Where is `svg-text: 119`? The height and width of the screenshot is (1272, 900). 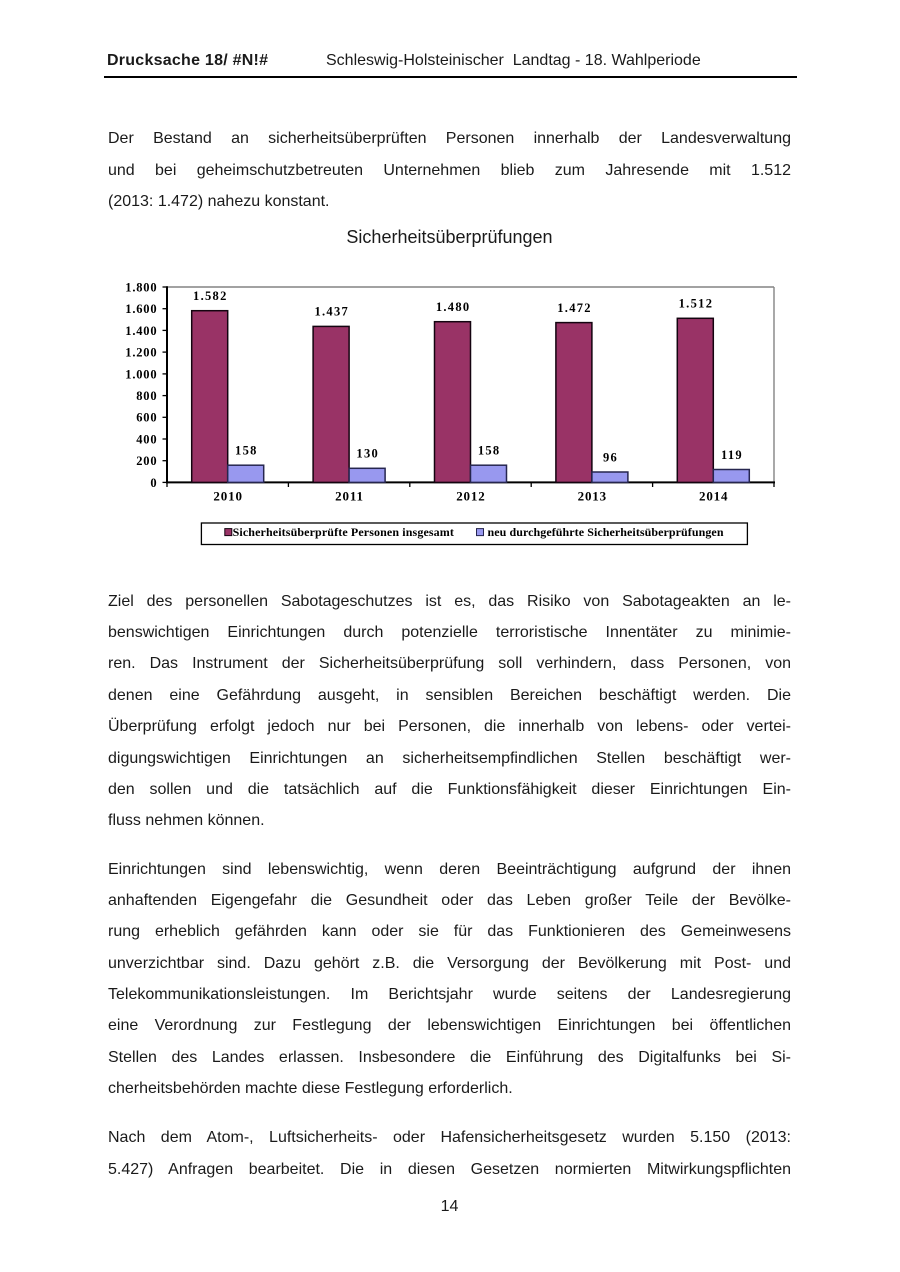
svg-text: 119 is located at coordinates (732, 455).